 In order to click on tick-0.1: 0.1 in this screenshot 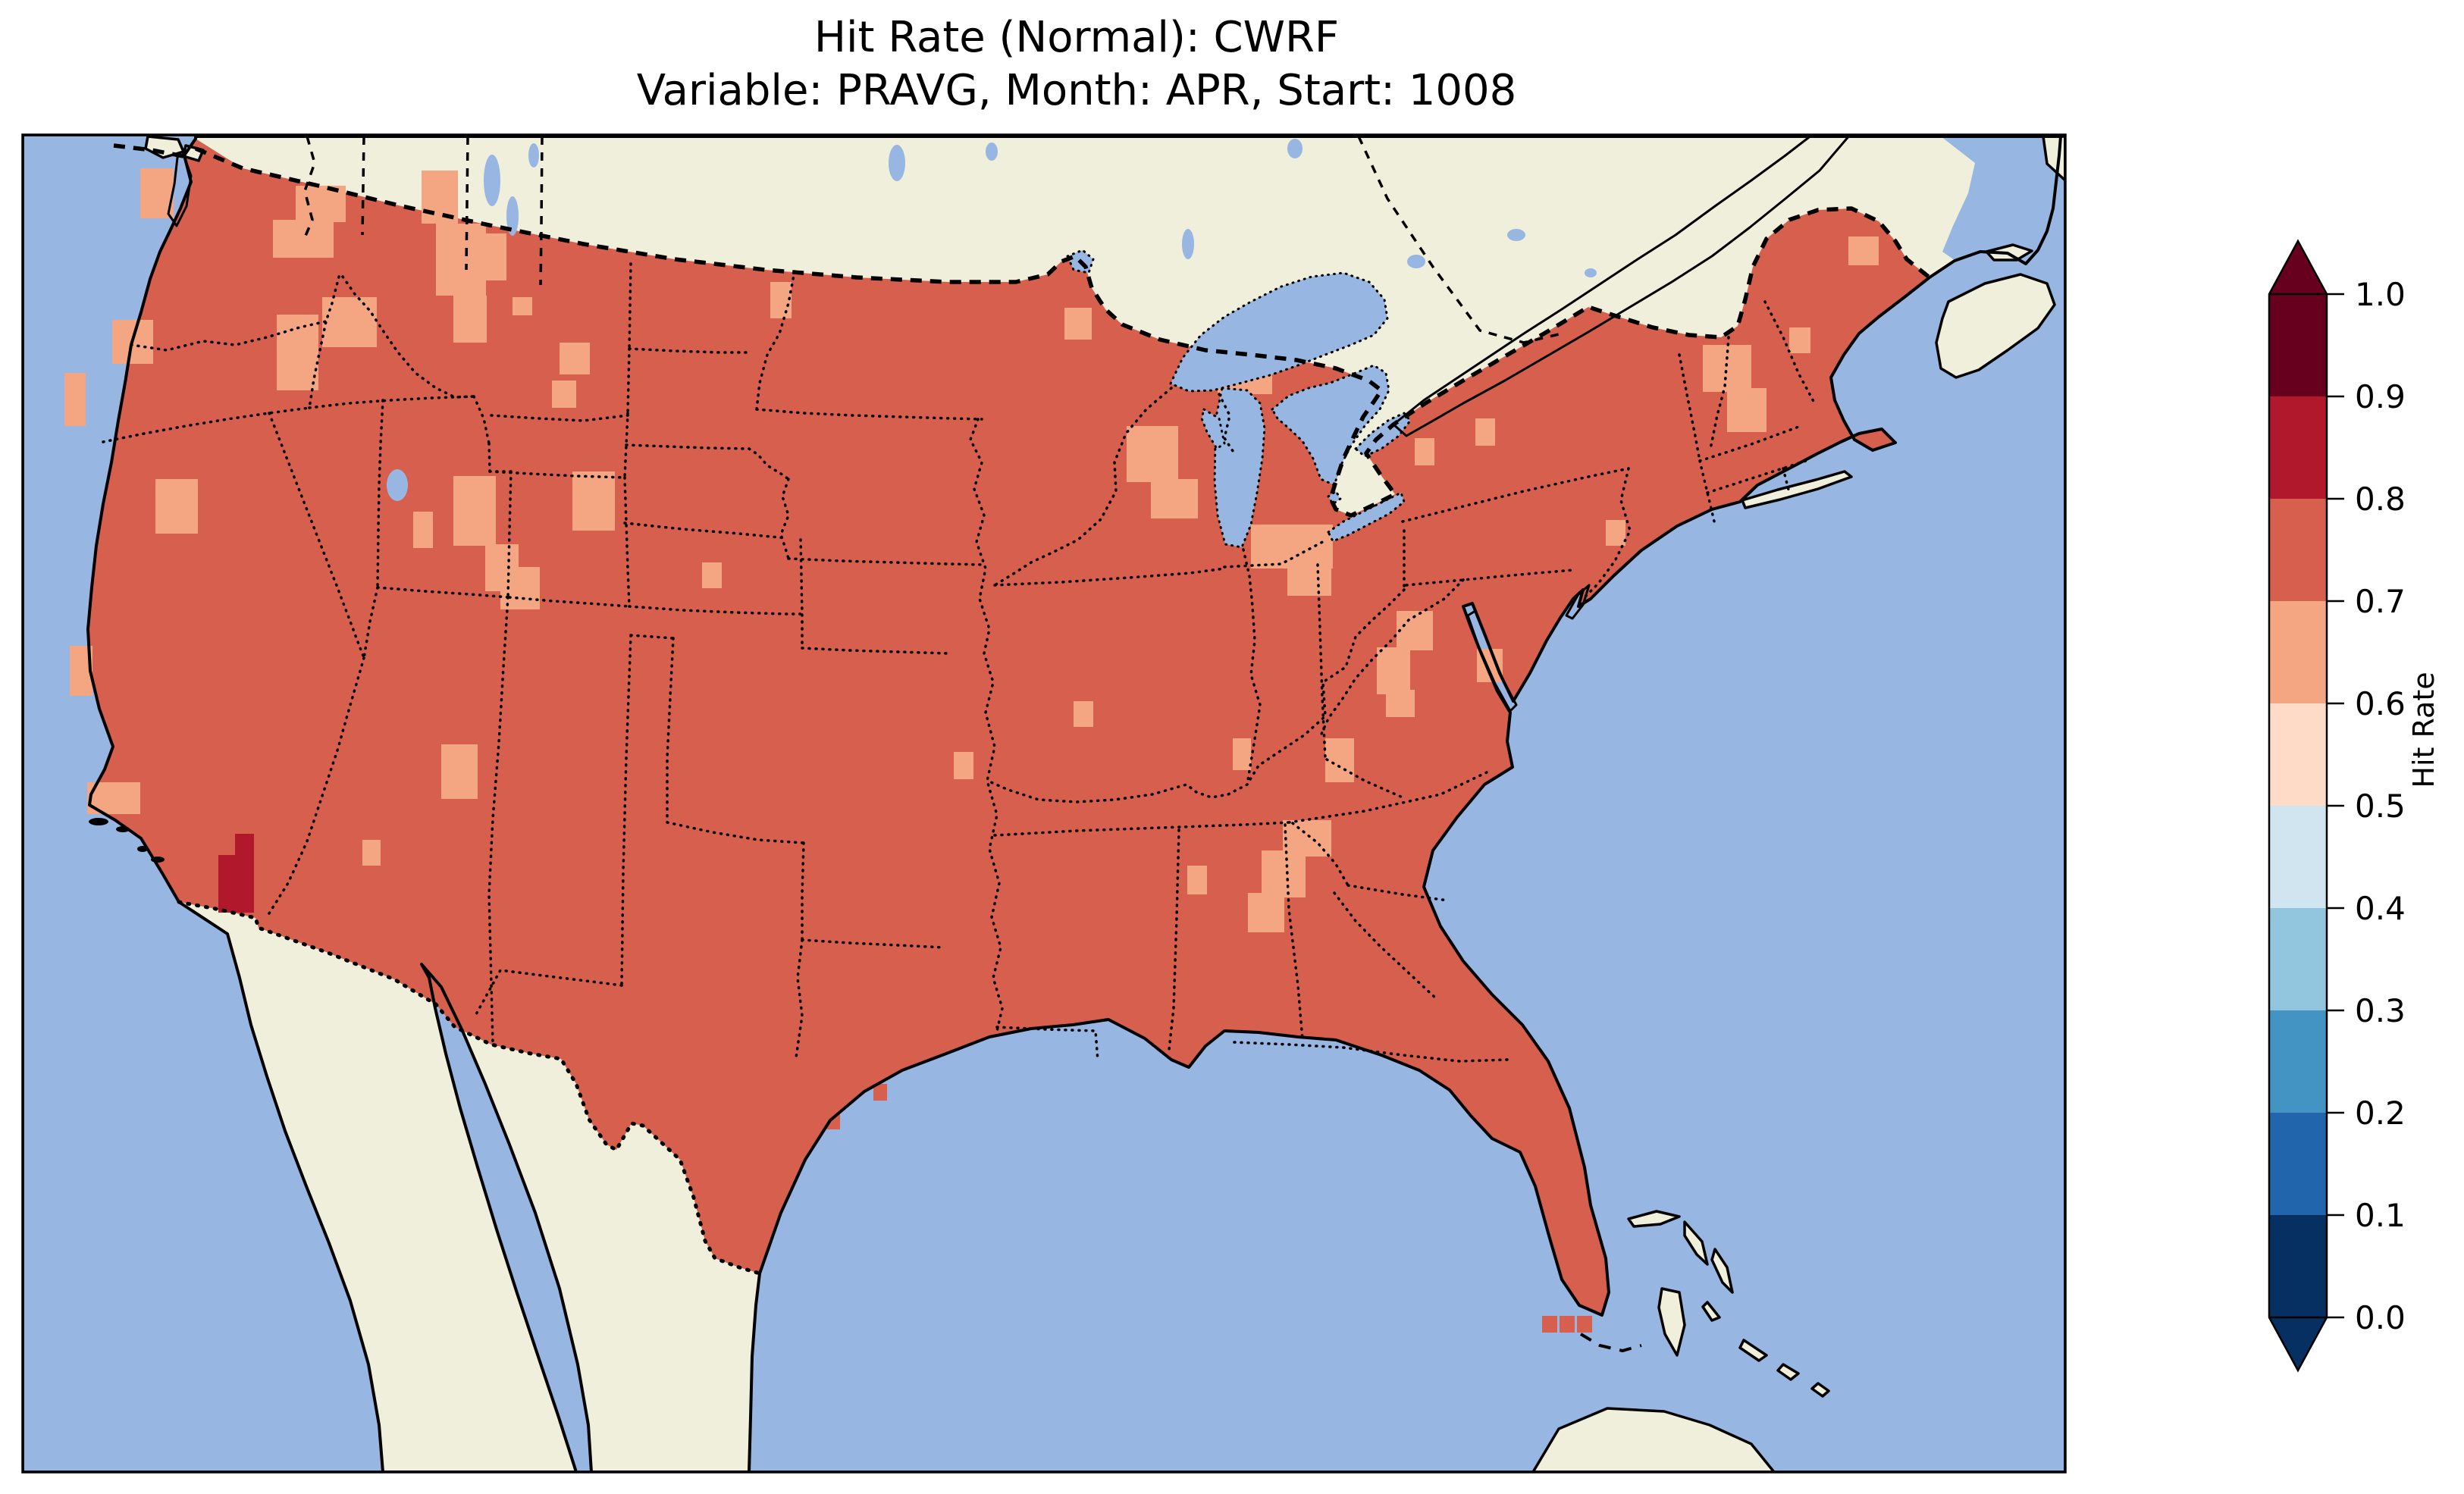, I will do `click(2381, 1215)`.